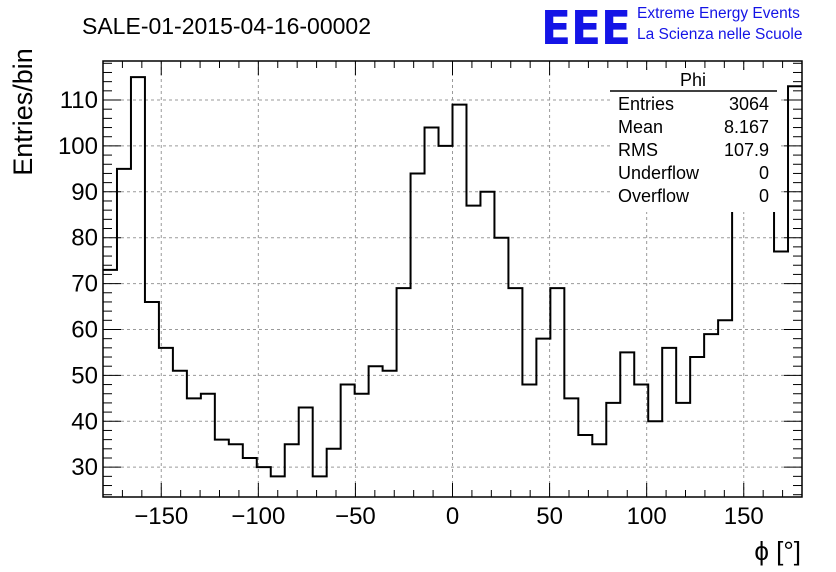  What do you see at coordinates (744, 516) in the screenshot?
I see `x-tick-label: 150` at bounding box center [744, 516].